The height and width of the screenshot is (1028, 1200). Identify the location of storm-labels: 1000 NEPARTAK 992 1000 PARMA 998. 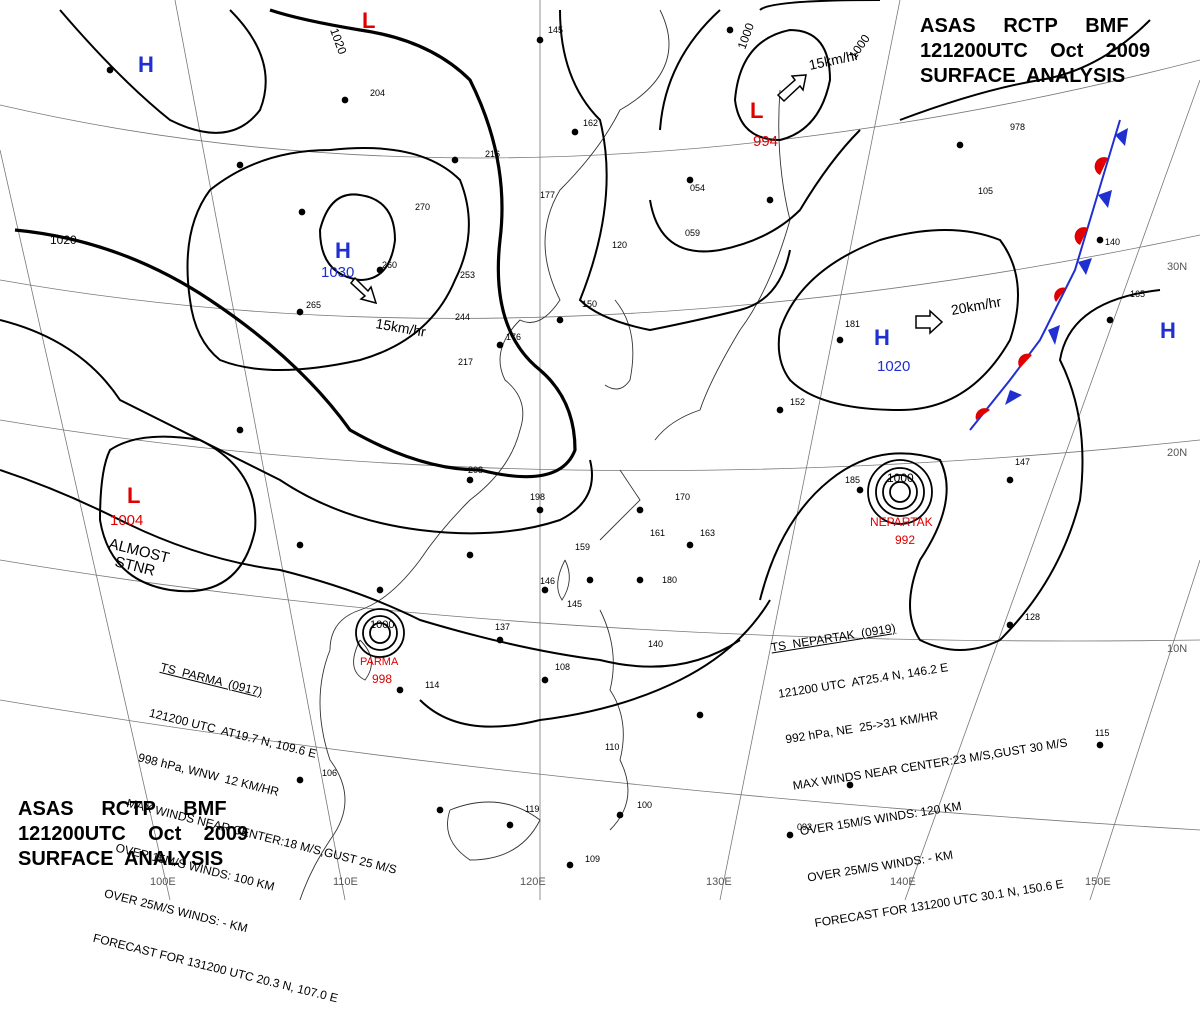
(646, 578).